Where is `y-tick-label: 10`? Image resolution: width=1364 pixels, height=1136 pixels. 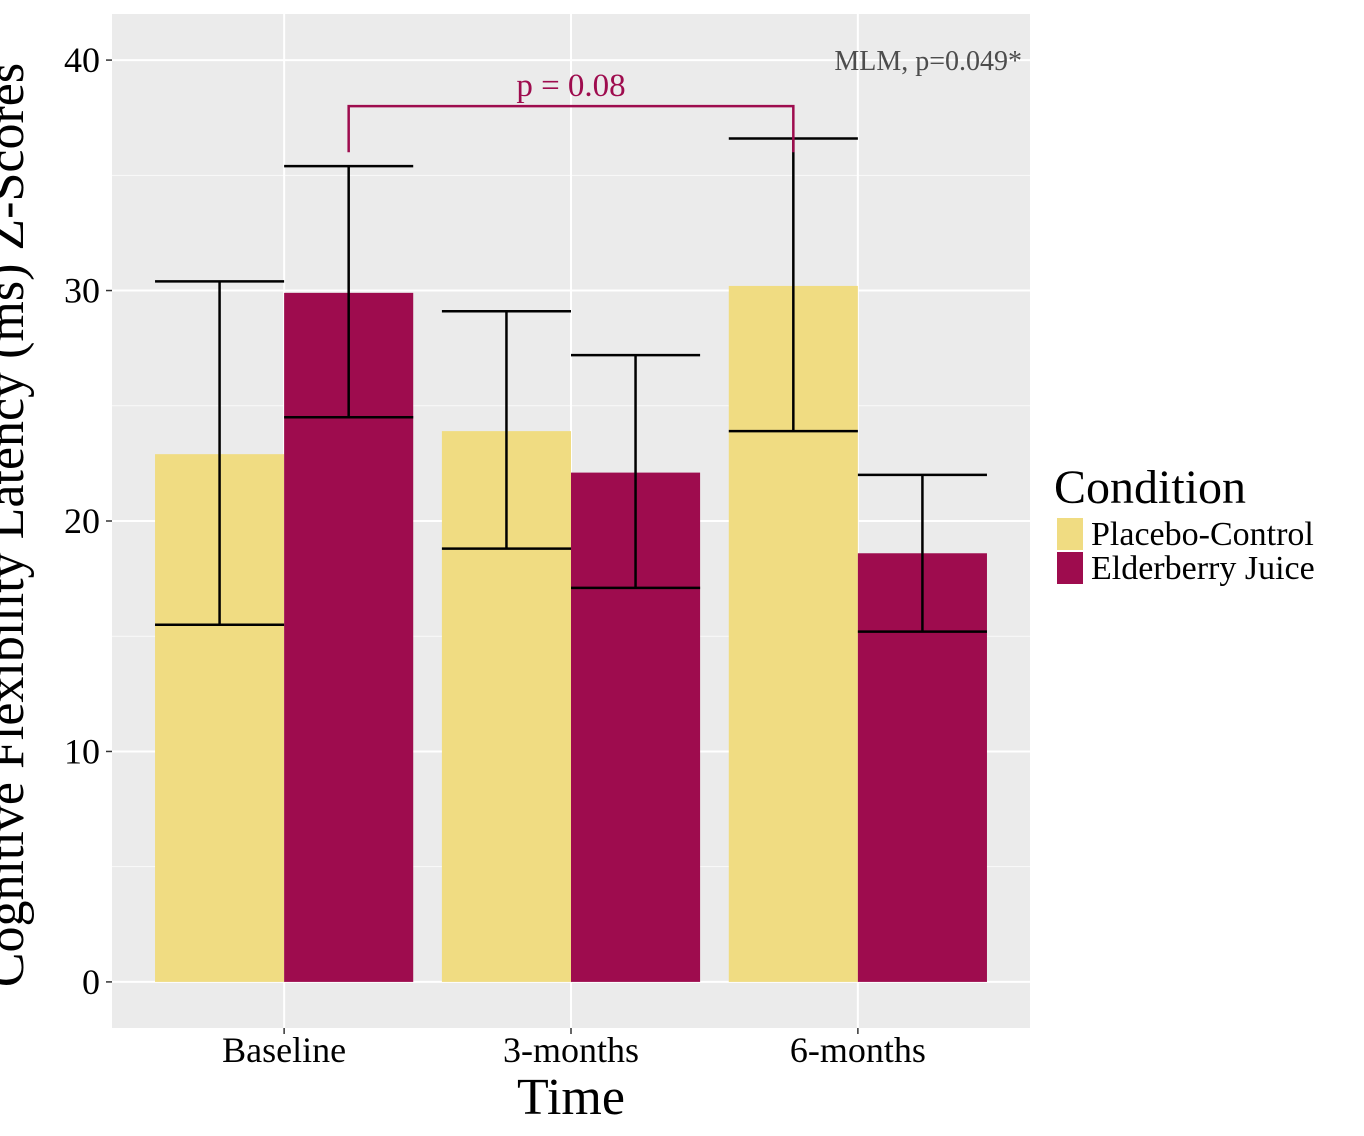
y-tick-label: 10 is located at coordinates (82, 751).